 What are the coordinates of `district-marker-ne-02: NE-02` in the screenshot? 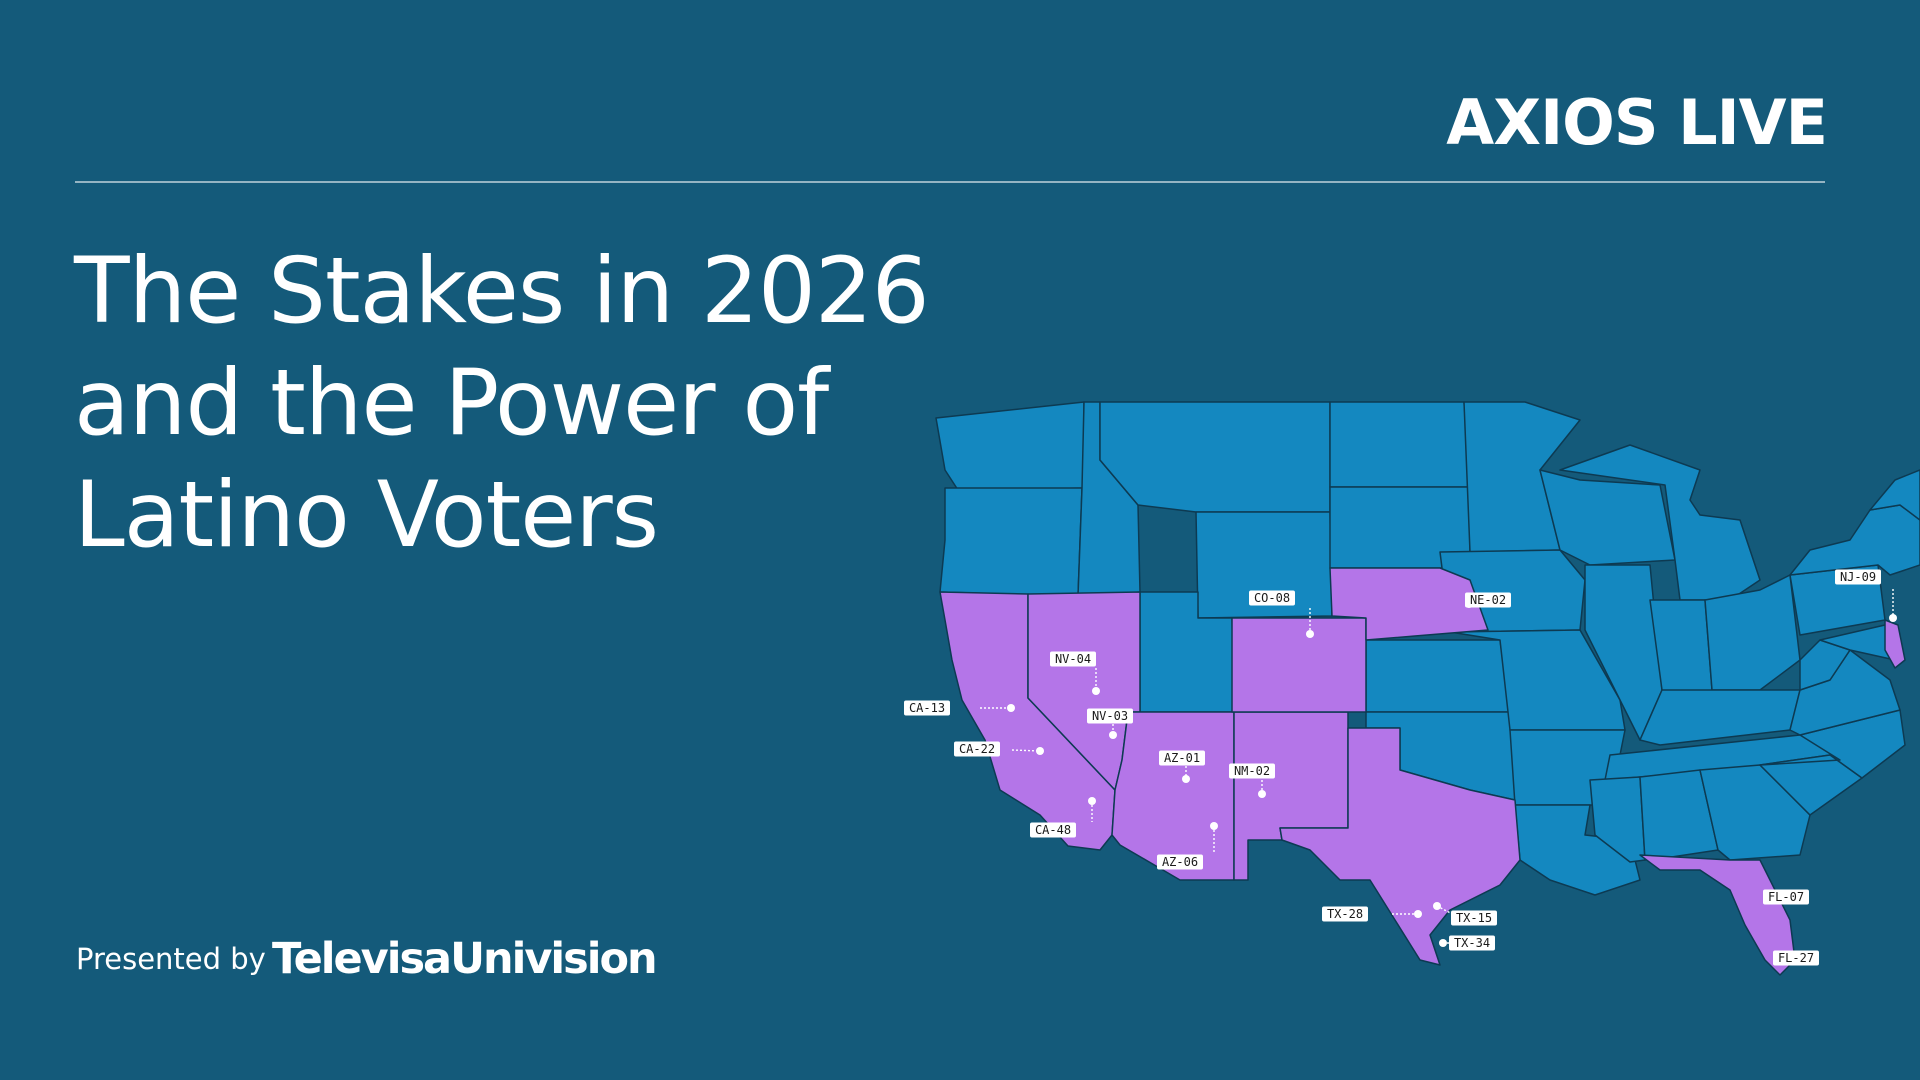 It's located at (1488, 600).